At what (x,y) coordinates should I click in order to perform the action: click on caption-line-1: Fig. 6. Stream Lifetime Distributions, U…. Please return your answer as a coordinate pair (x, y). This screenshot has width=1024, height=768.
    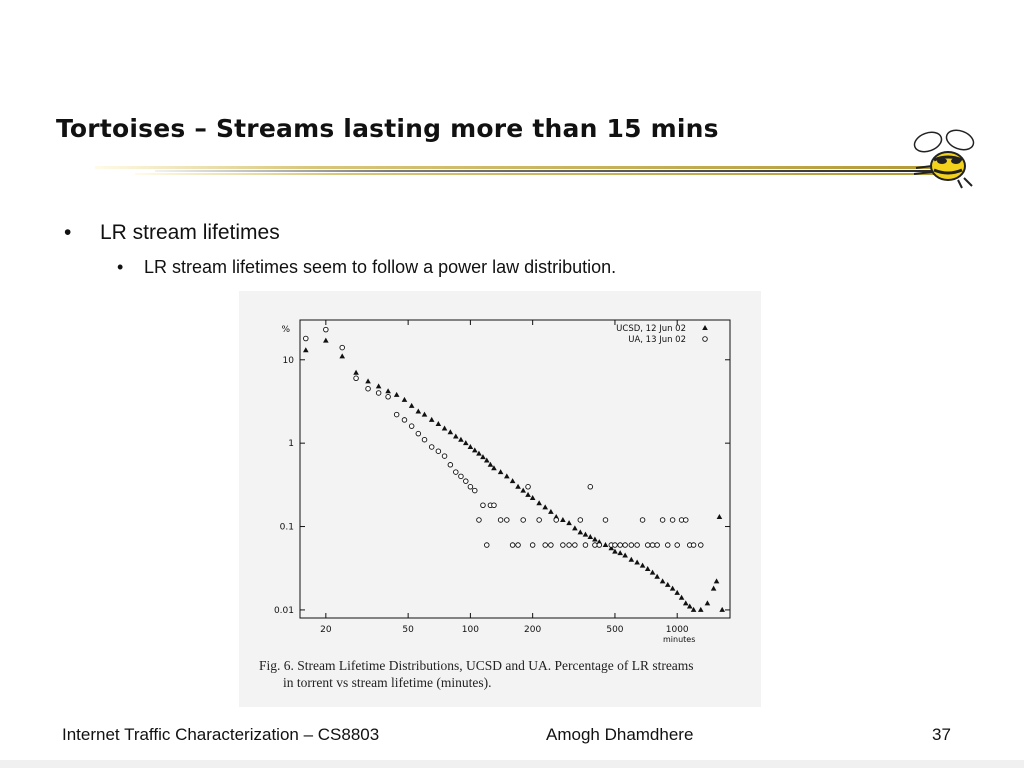
    Looking at the image, I should click on (476, 665).